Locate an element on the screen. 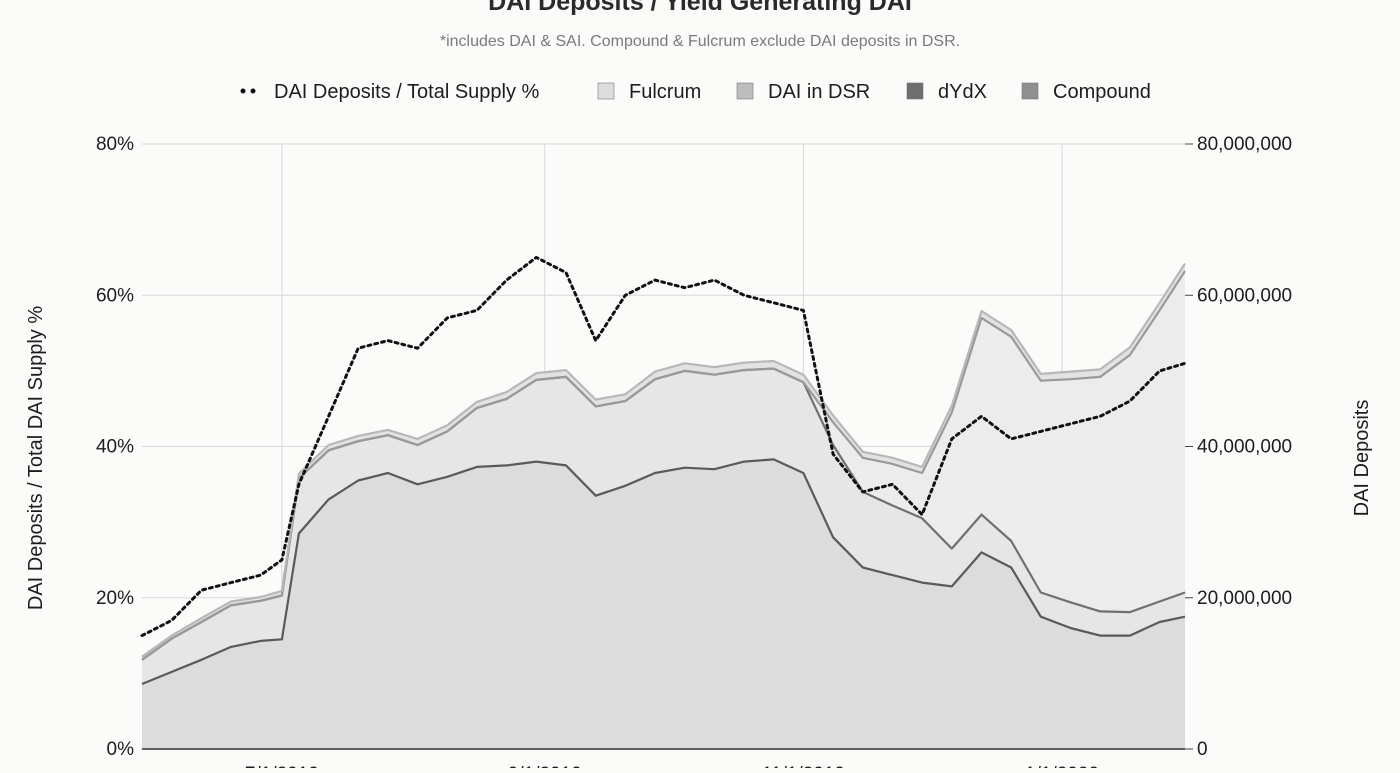 This screenshot has height=773, width=1400. y-tick-left-label: 80% is located at coordinates (115, 144).